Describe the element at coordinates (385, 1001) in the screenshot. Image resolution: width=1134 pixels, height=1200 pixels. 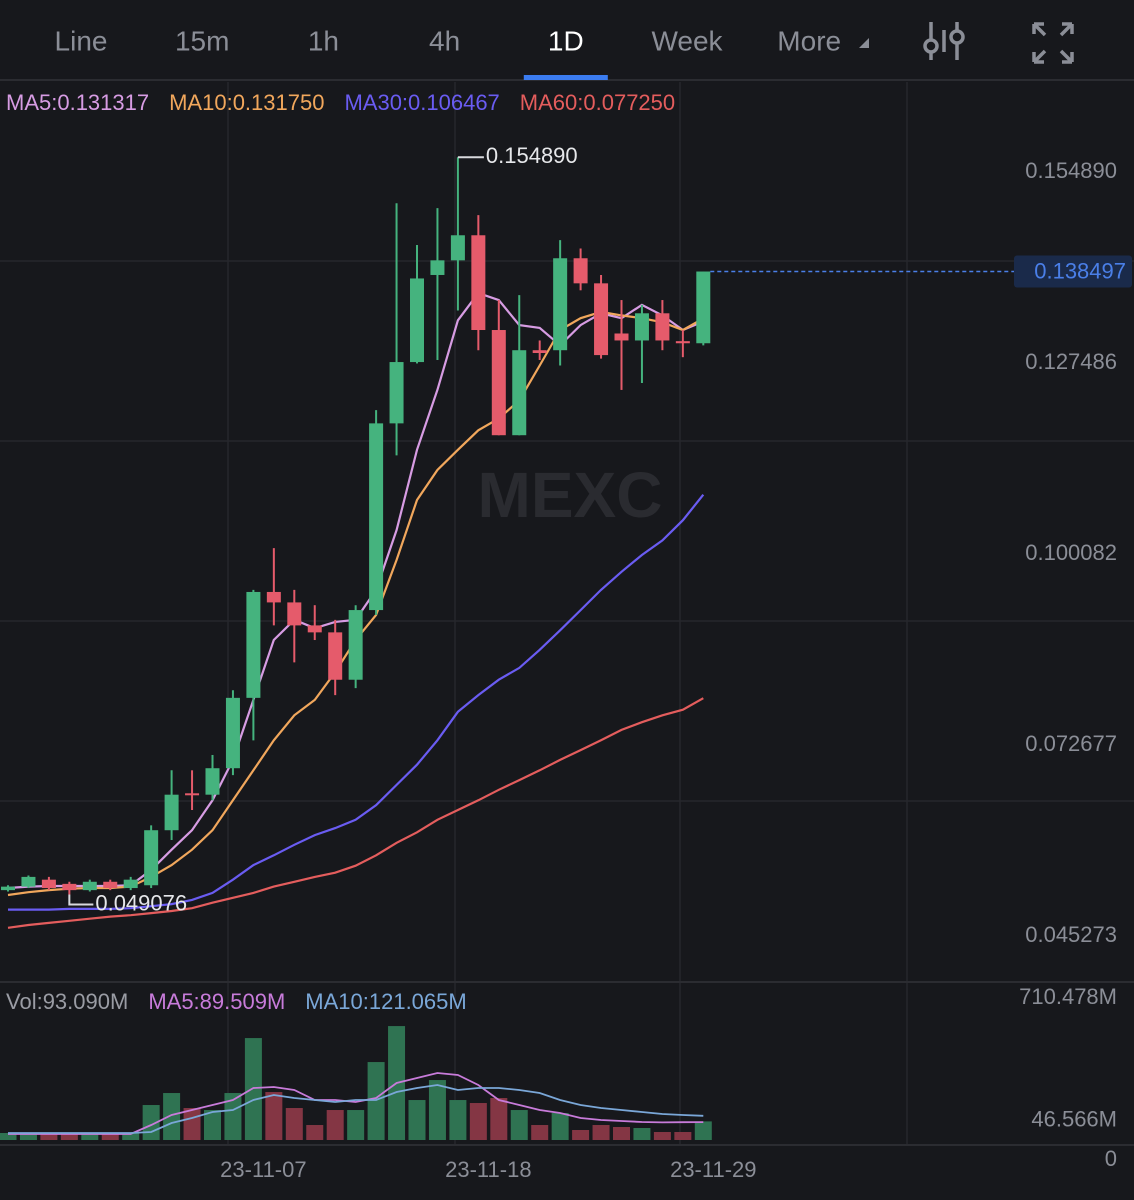
I see `legend-entry: MA10:121.065M` at that location.